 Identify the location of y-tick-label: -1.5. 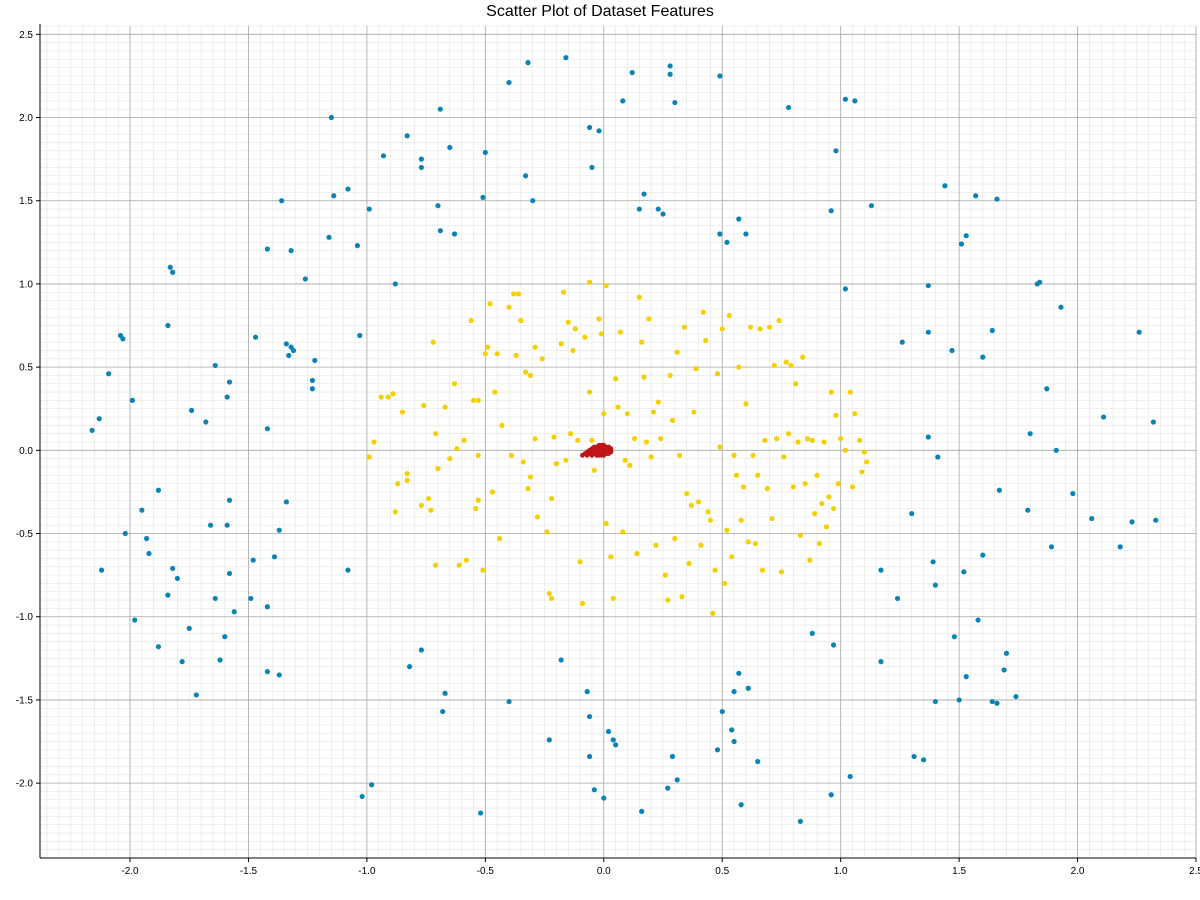
(25, 700).